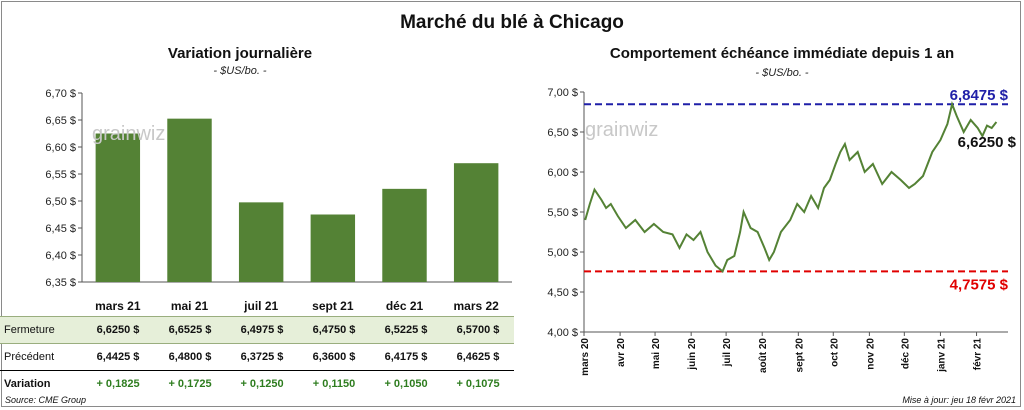 This screenshot has width=1024, height=410. What do you see at coordinates (41, 357) in the screenshot?
I see `row-label: Précédent` at bounding box center [41, 357].